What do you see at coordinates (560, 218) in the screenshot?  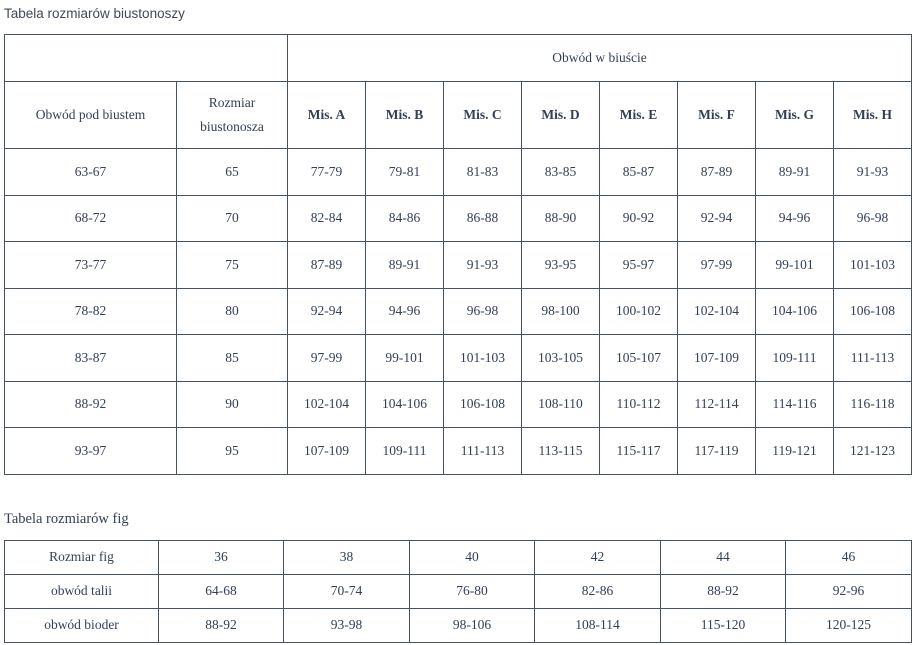 I see `bra-table-cell: 88-90` at bounding box center [560, 218].